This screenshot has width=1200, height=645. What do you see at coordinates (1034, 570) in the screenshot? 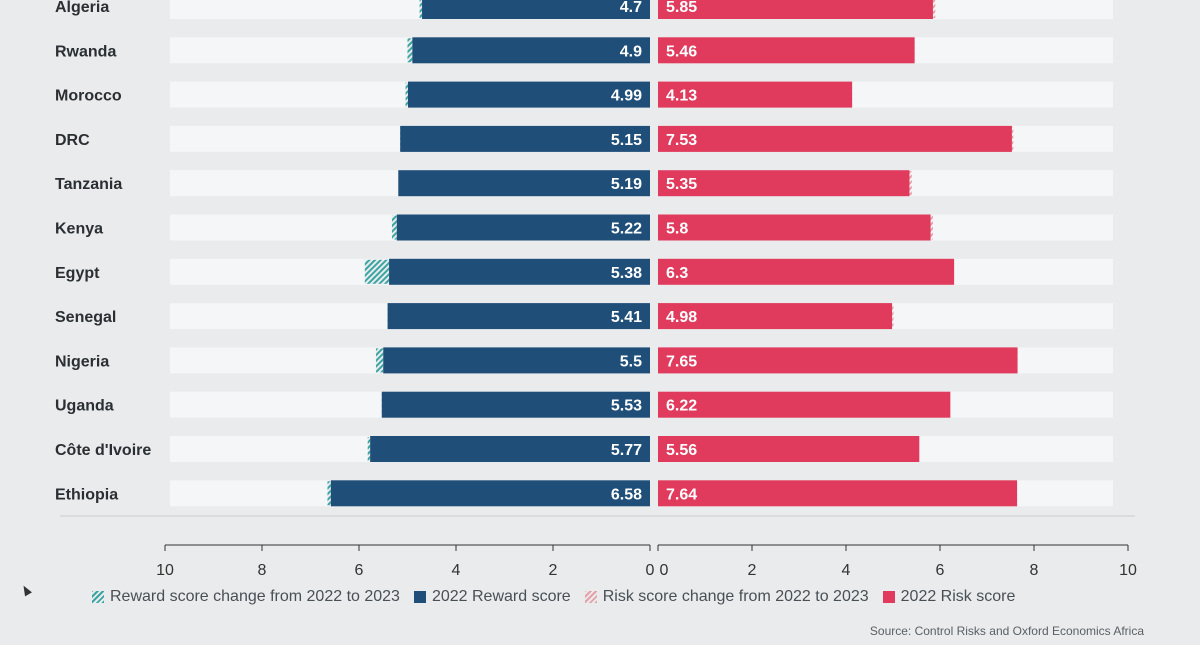
I see `right-axis-tick-label: 8` at bounding box center [1034, 570].